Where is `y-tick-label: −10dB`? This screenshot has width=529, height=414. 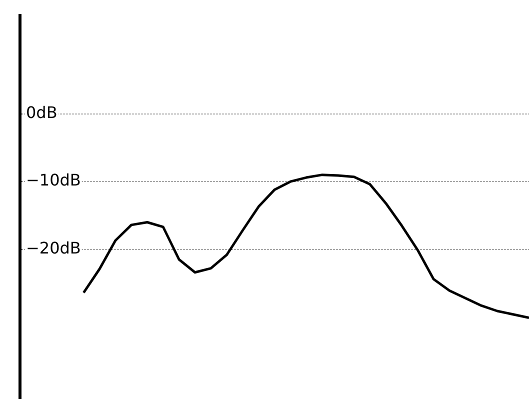
y-tick-label: −10dB is located at coordinates (53, 180).